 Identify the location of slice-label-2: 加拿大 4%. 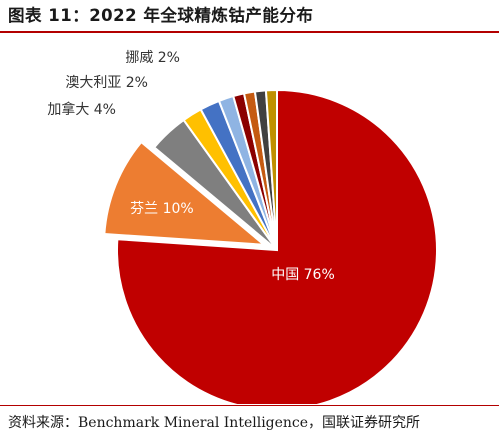
(81, 109).